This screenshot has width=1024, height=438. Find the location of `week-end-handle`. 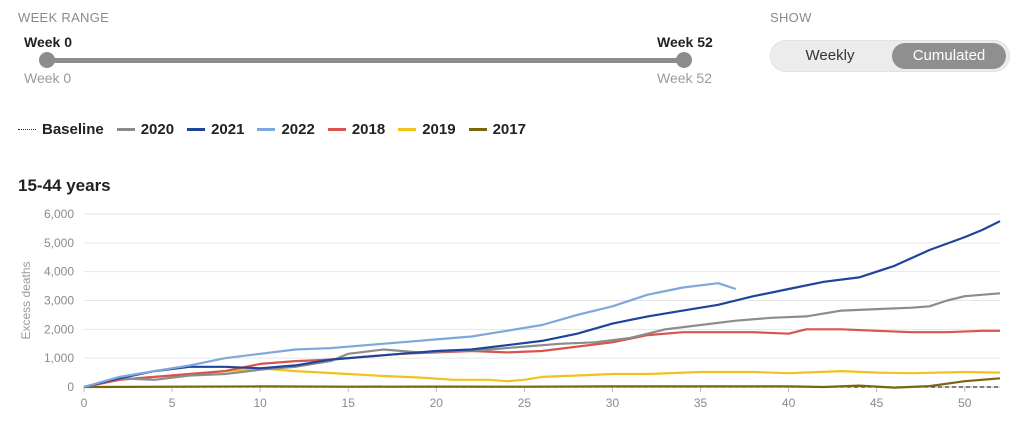

week-end-handle is located at coordinates (684, 60).